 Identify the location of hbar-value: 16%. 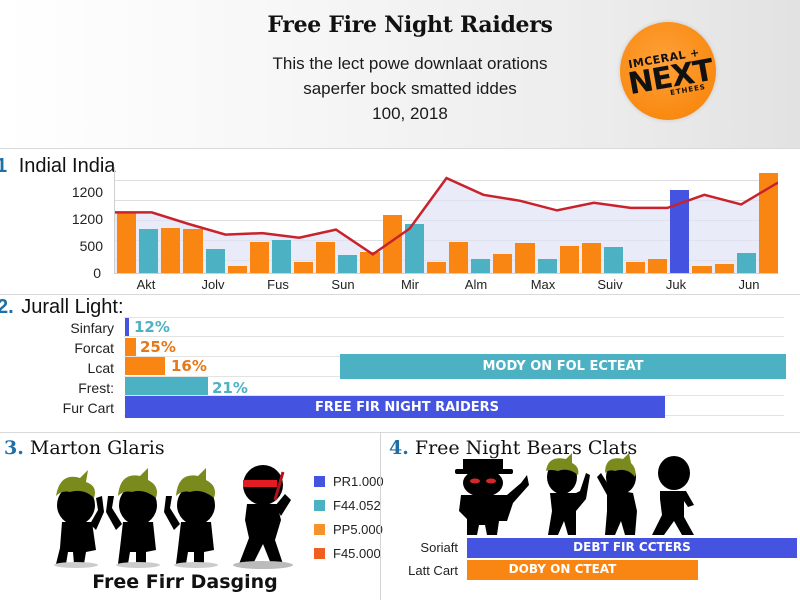
(189, 366).